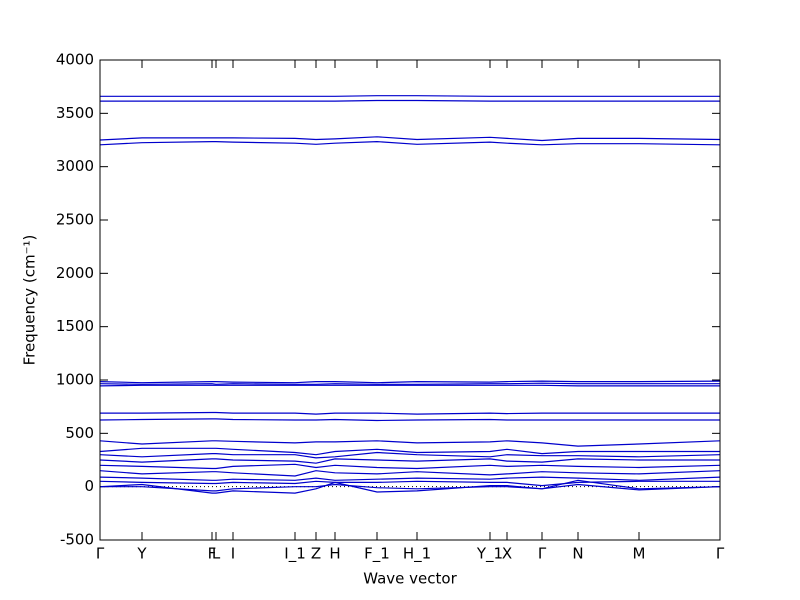  Describe the element at coordinates (75, 60) in the screenshot. I see `y-tick-label: 4000` at that location.